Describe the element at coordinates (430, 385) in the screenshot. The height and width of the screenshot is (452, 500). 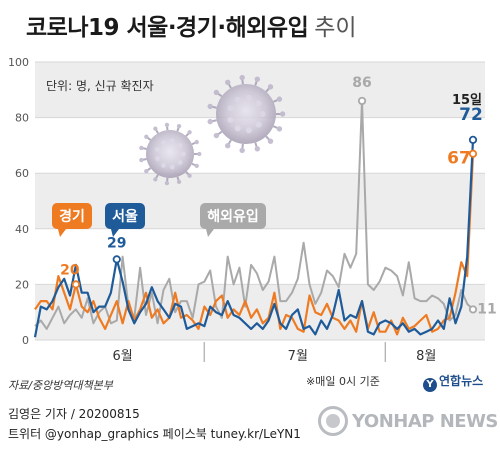
I see `yonhap-logo-icon: Y` at that location.